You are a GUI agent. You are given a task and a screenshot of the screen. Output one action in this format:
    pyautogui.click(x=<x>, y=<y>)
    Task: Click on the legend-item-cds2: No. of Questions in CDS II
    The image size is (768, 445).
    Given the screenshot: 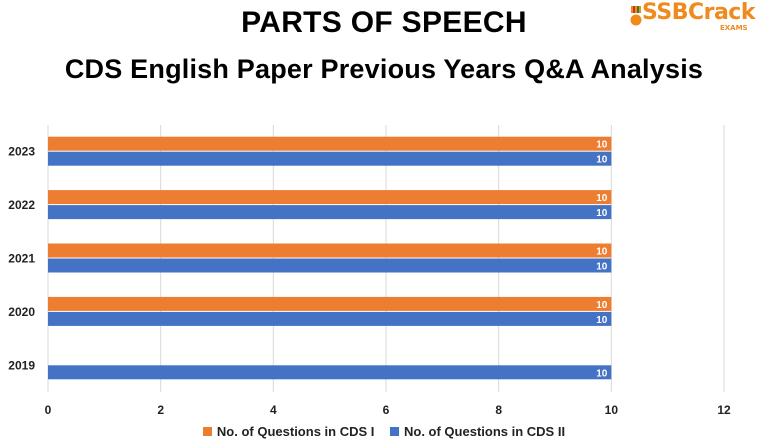 What is the action you would take?
    pyautogui.click(x=477, y=431)
    